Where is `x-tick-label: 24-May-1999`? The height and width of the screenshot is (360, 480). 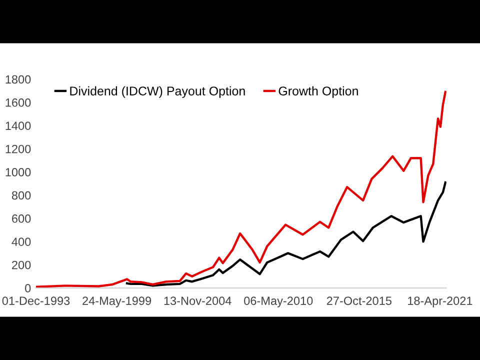 x-tick-label: 24-May-1999 is located at coordinates (117, 302).